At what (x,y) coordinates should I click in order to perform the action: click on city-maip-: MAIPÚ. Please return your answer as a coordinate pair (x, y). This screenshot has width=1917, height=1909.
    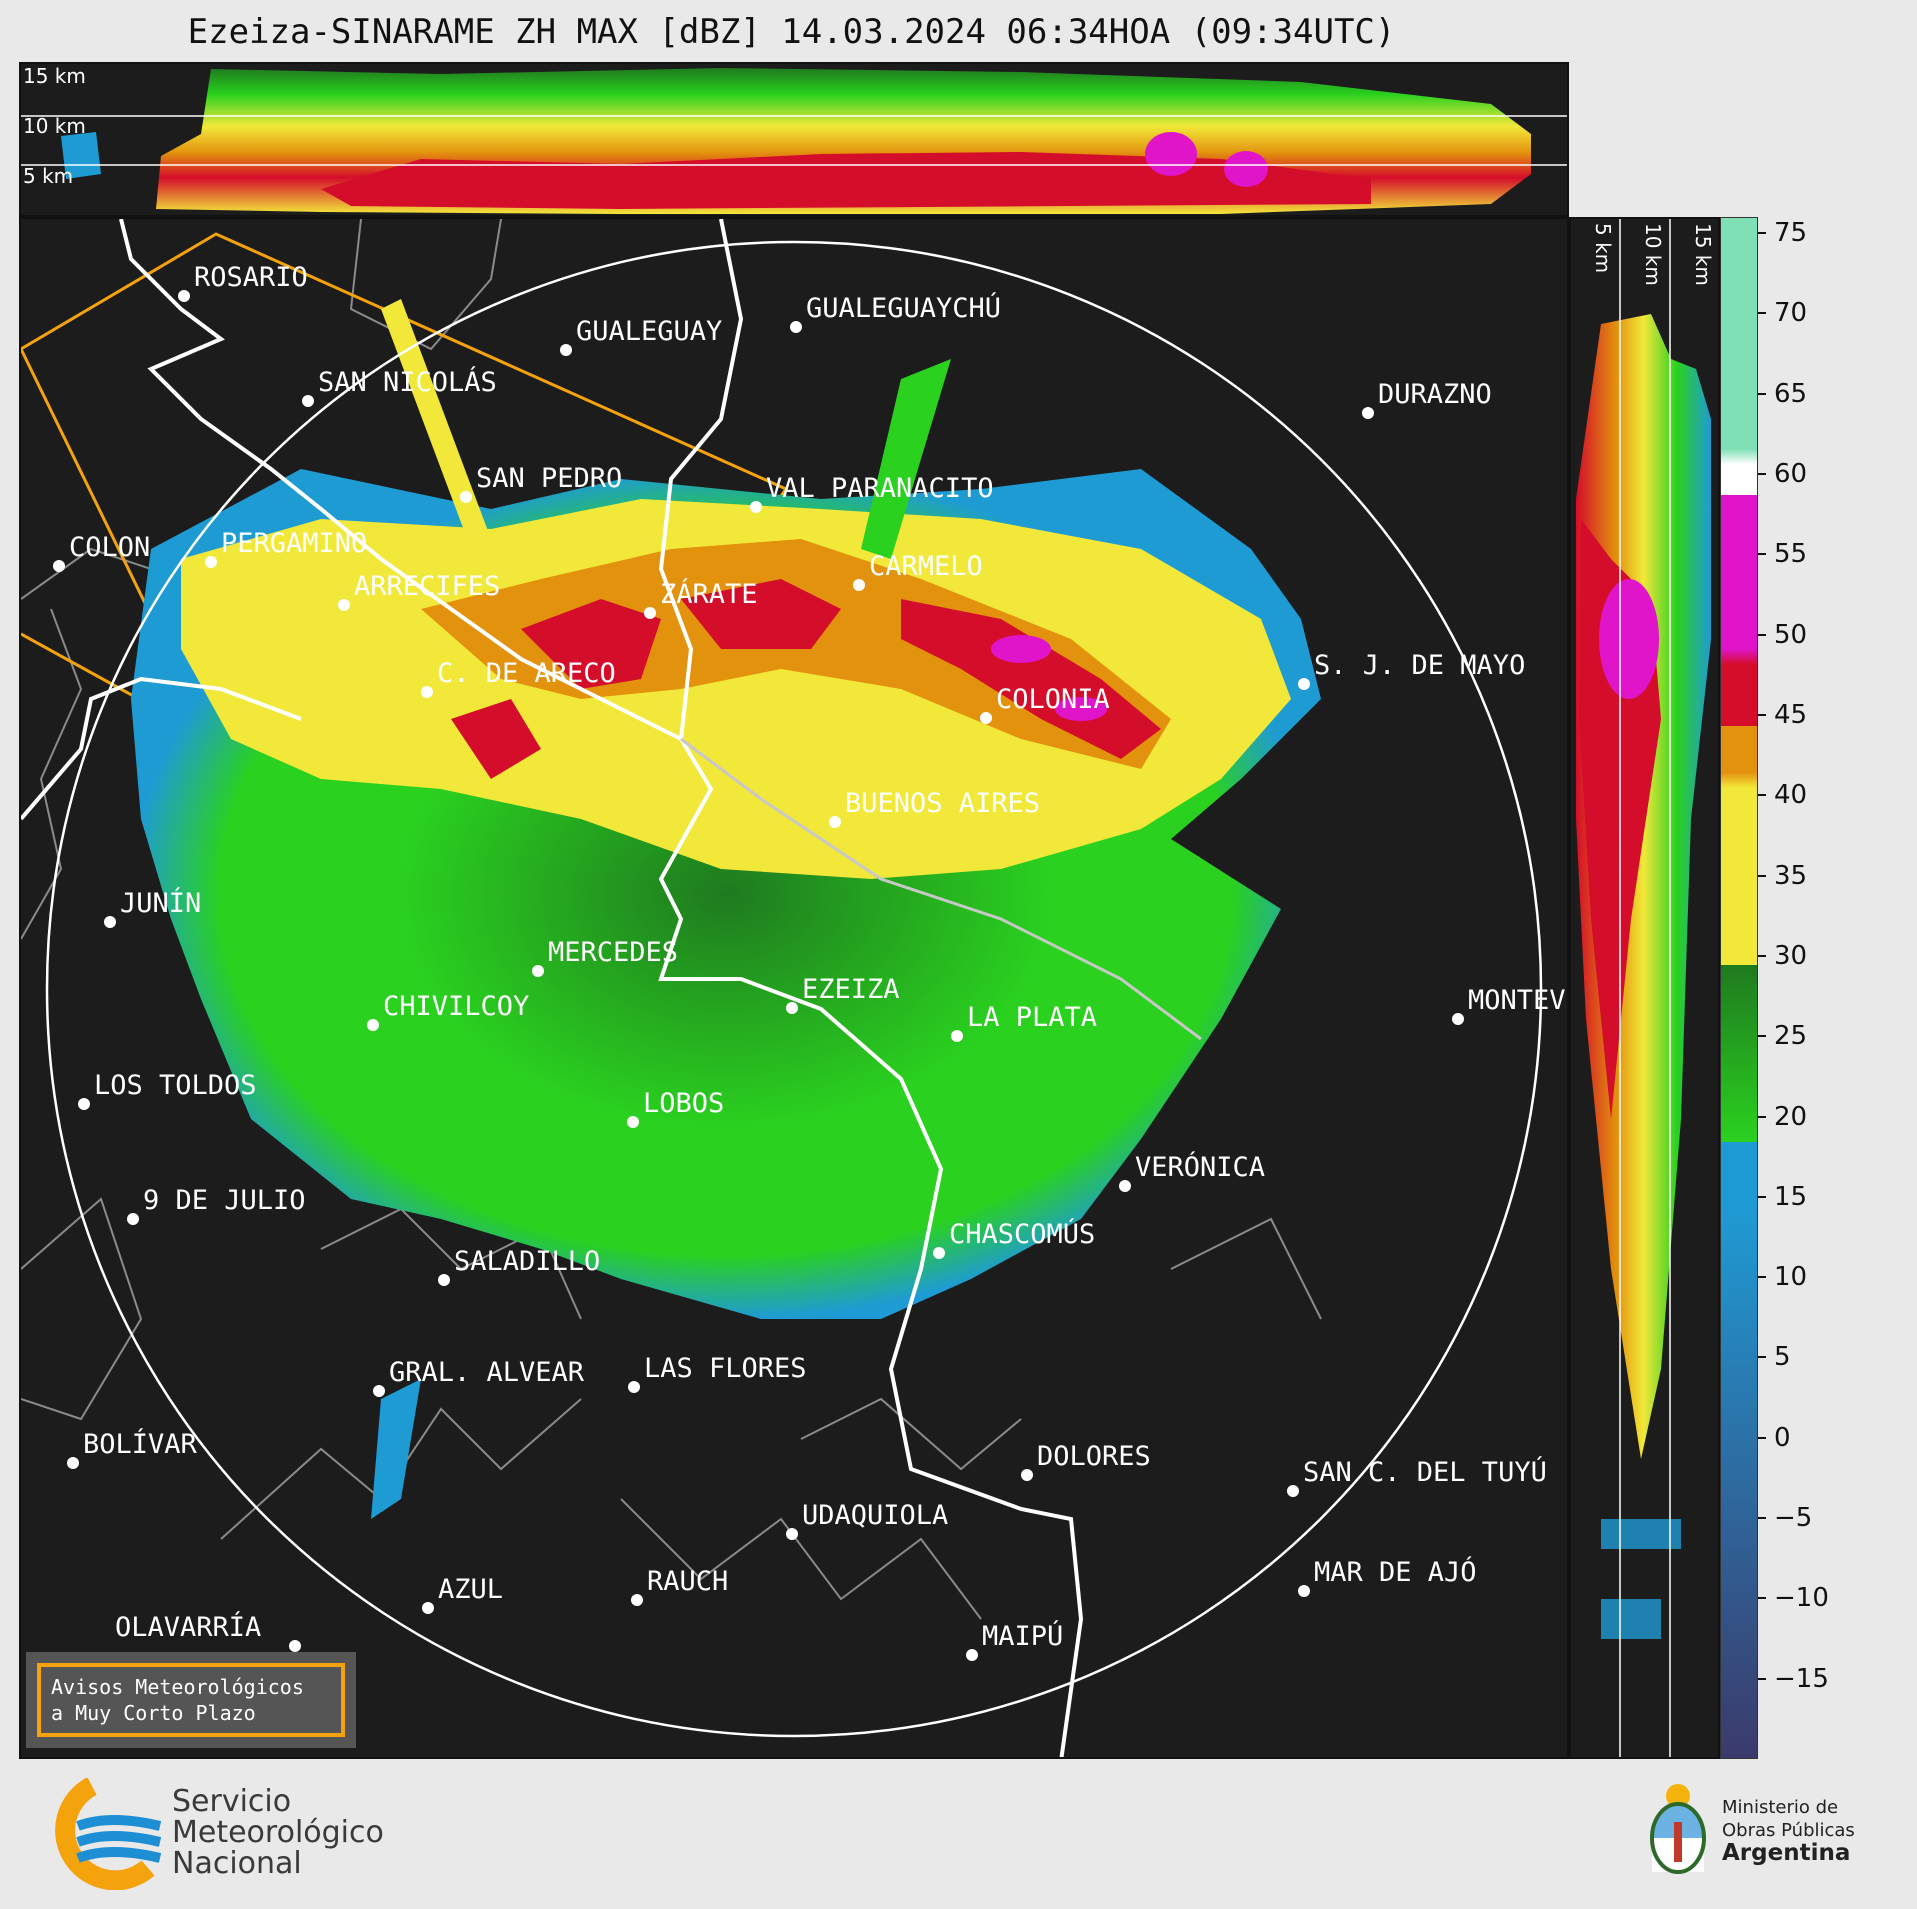
    Looking at the image, I should click on (1014, 1640).